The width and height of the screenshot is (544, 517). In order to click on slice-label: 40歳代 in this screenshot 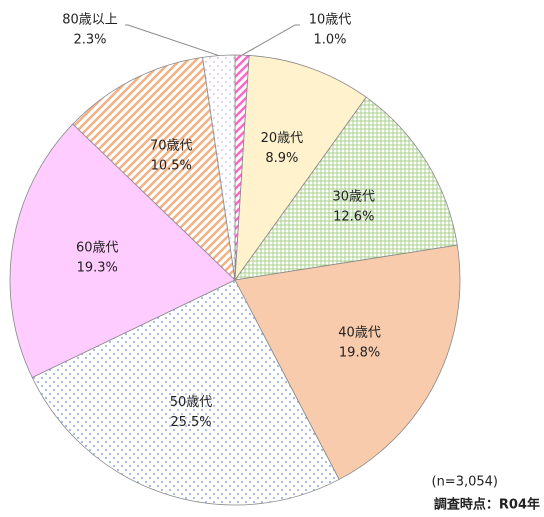, I will do `click(359, 332)`.